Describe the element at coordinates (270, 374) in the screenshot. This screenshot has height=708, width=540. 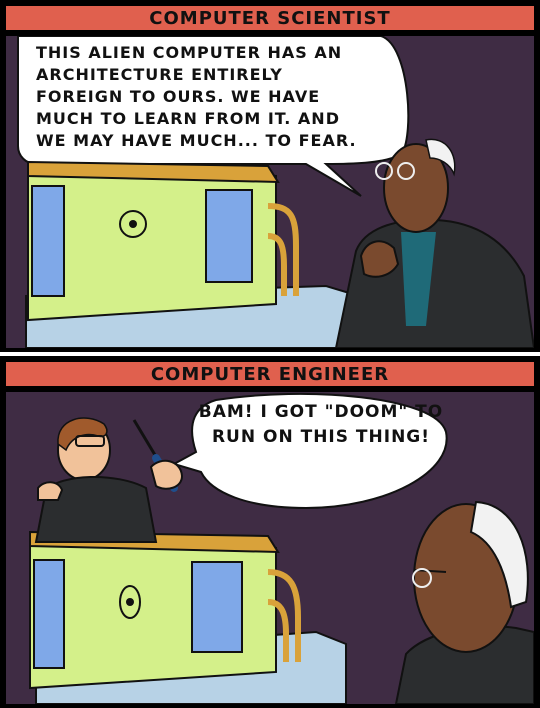
I see `panel-caption: COMPUTER ENGINEER` at that location.